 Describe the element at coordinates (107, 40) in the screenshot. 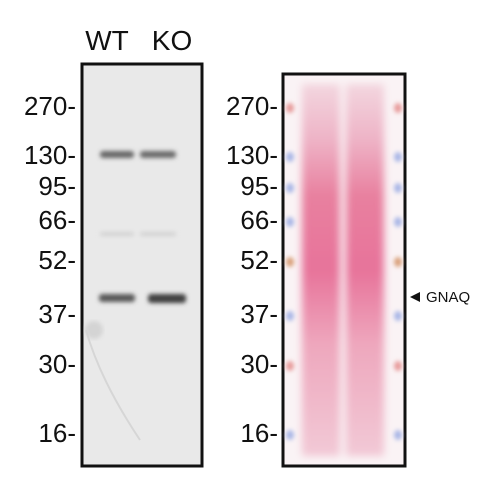

I see `lane-label: WT` at that location.